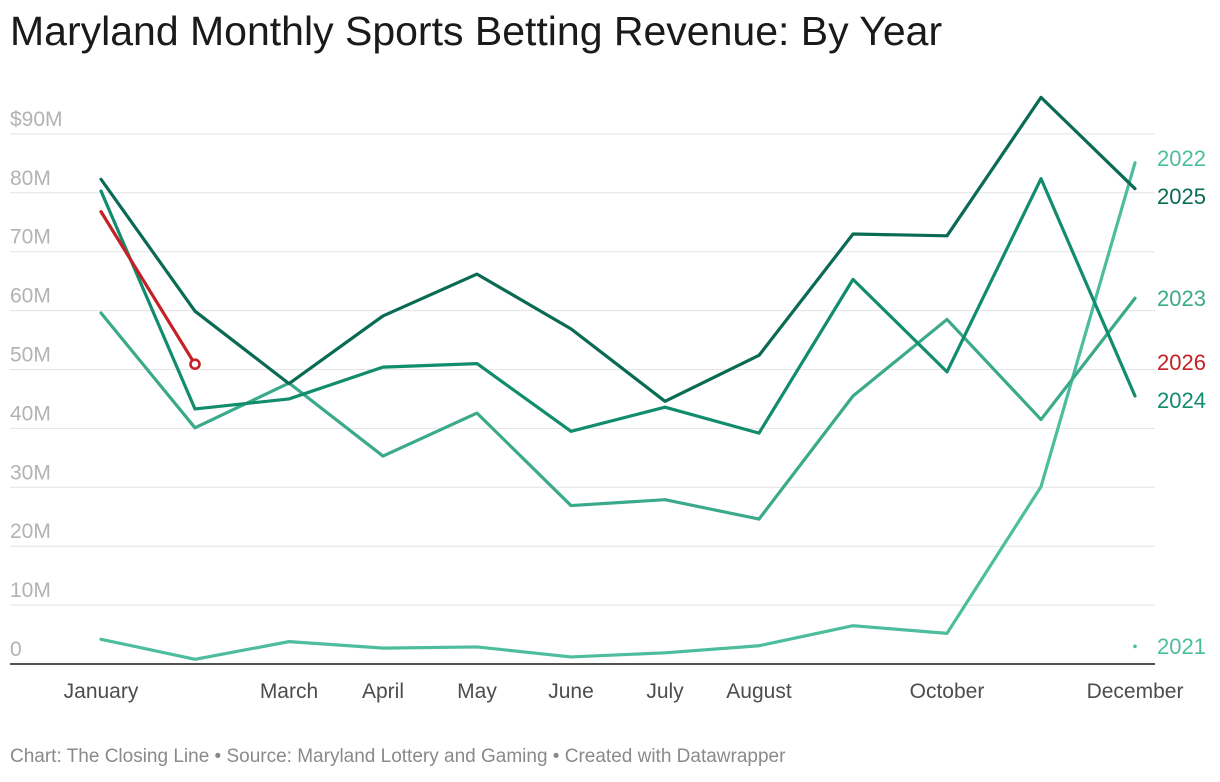 This screenshot has width=1220, height=782. I want to click on series-label-2026: 2026, so click(1181, 362).